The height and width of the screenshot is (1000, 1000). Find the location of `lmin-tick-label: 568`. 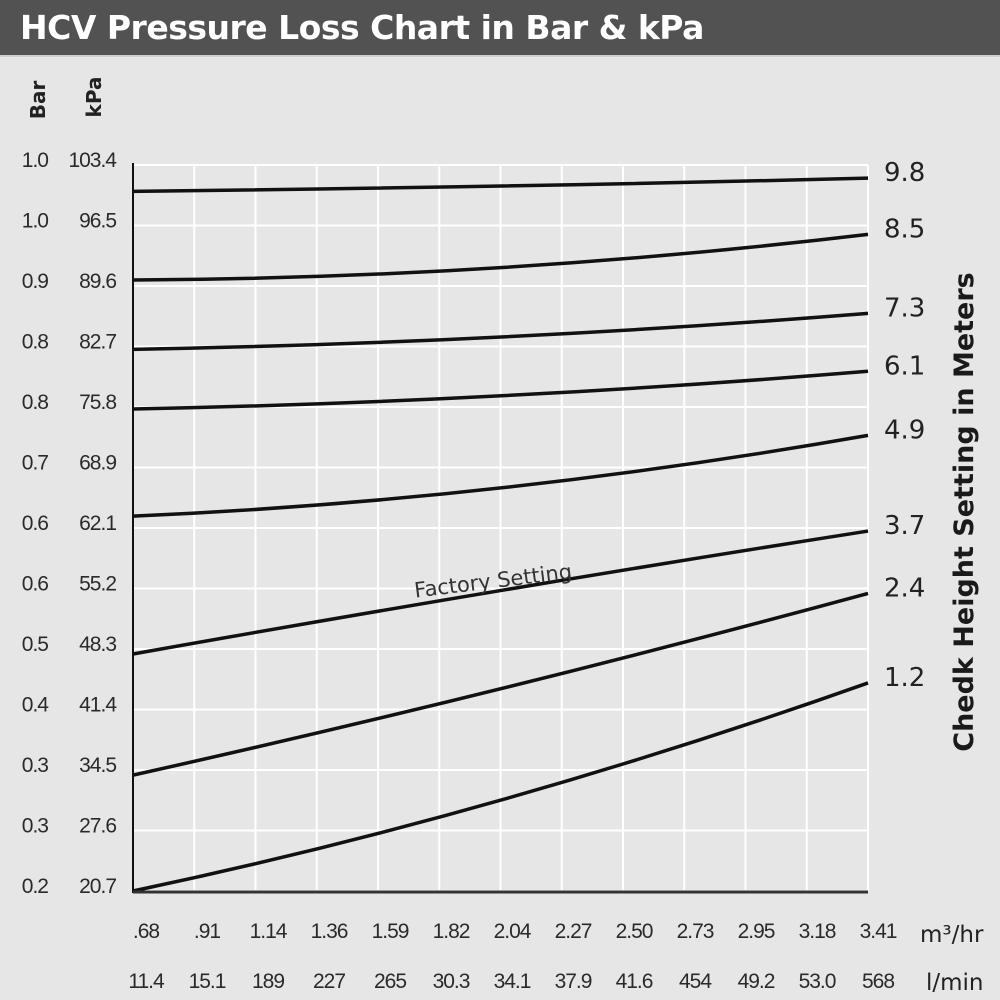

lmin-tick-label: 568 is located at coordinates (878, 981).